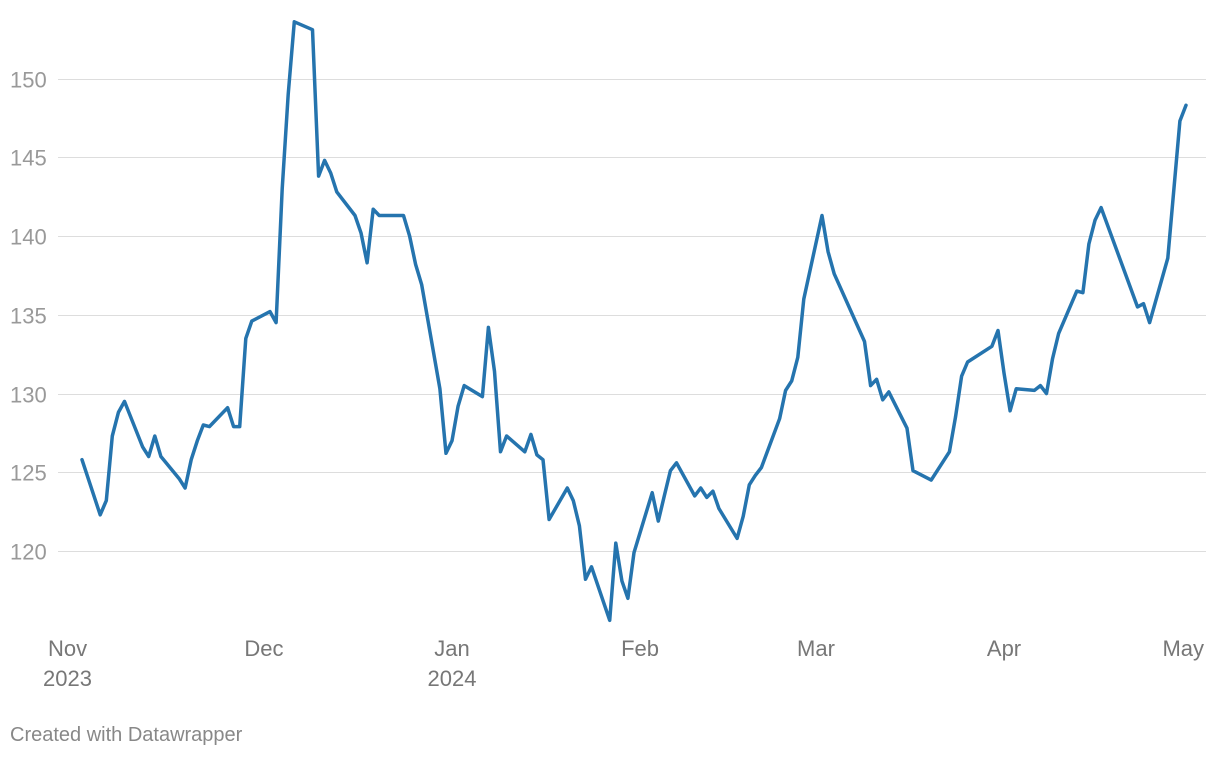 This screenshot has width=1220, height=760. What do you see at coordinates (263, 648) in the screenshot?
I see `x-tick-label: Dec` at bounding box center [263, 648].